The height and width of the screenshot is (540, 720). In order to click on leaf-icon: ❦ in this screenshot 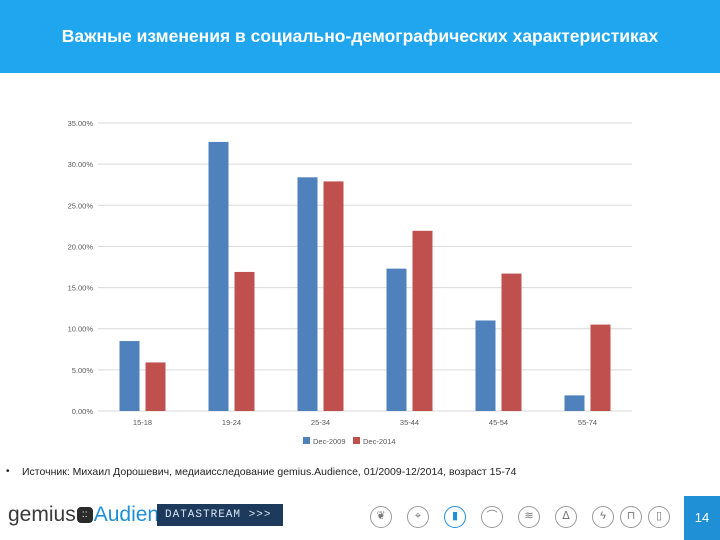, I will do `click(381, 517)`.